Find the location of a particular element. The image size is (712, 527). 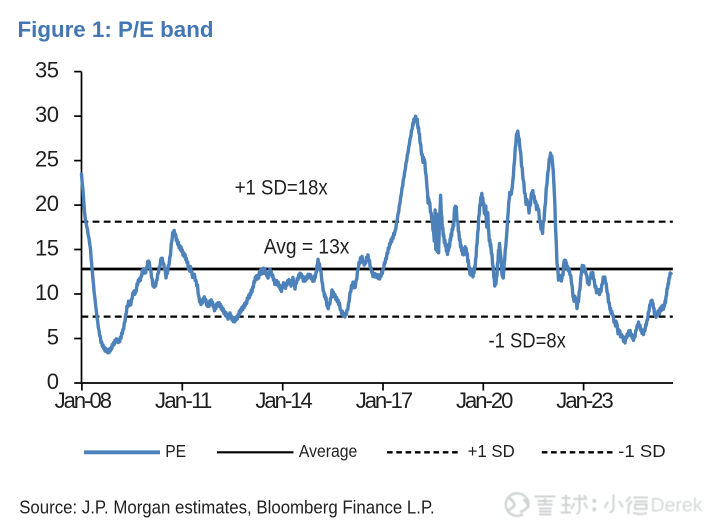

svg-text: Jan-11 is located at coordinates (183, 400).